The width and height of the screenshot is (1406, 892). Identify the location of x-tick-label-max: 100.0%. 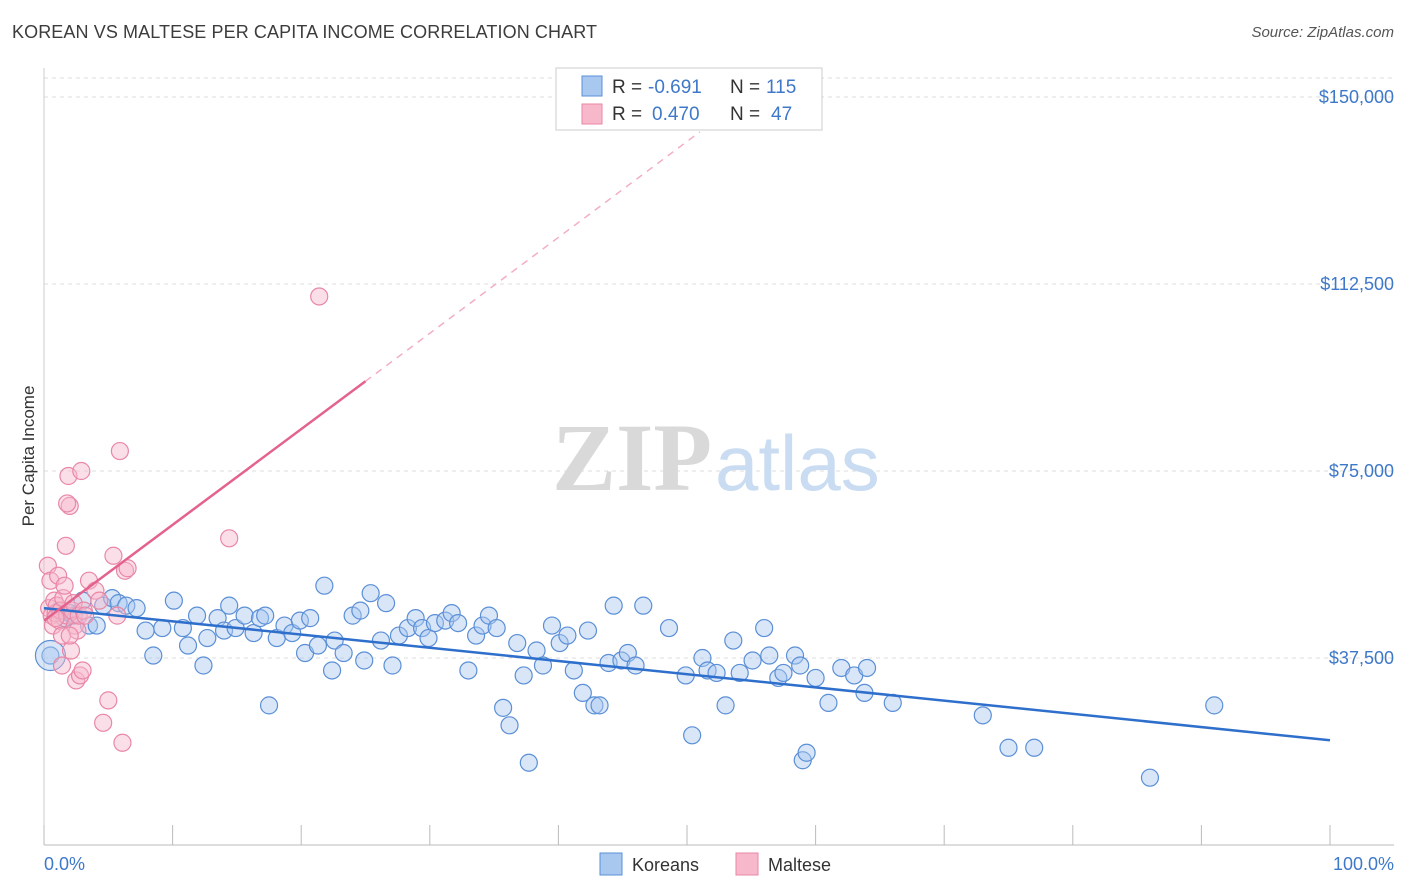
(1363, 864).